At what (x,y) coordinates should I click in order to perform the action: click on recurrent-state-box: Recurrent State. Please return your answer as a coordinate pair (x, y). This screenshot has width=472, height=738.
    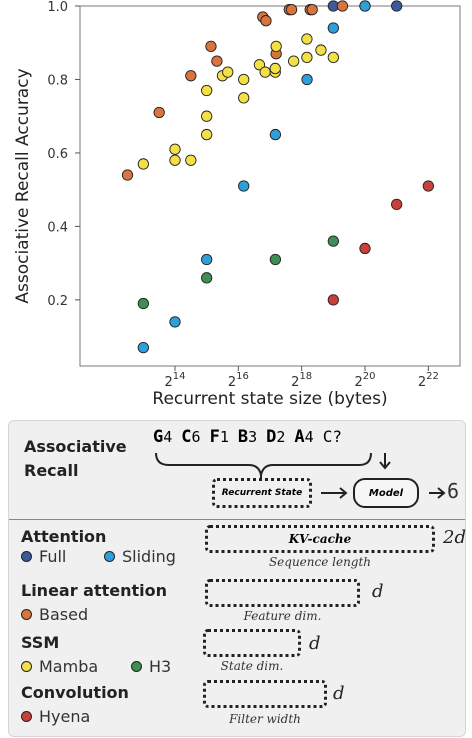
    Looking at the image, I should click on (262, 493).